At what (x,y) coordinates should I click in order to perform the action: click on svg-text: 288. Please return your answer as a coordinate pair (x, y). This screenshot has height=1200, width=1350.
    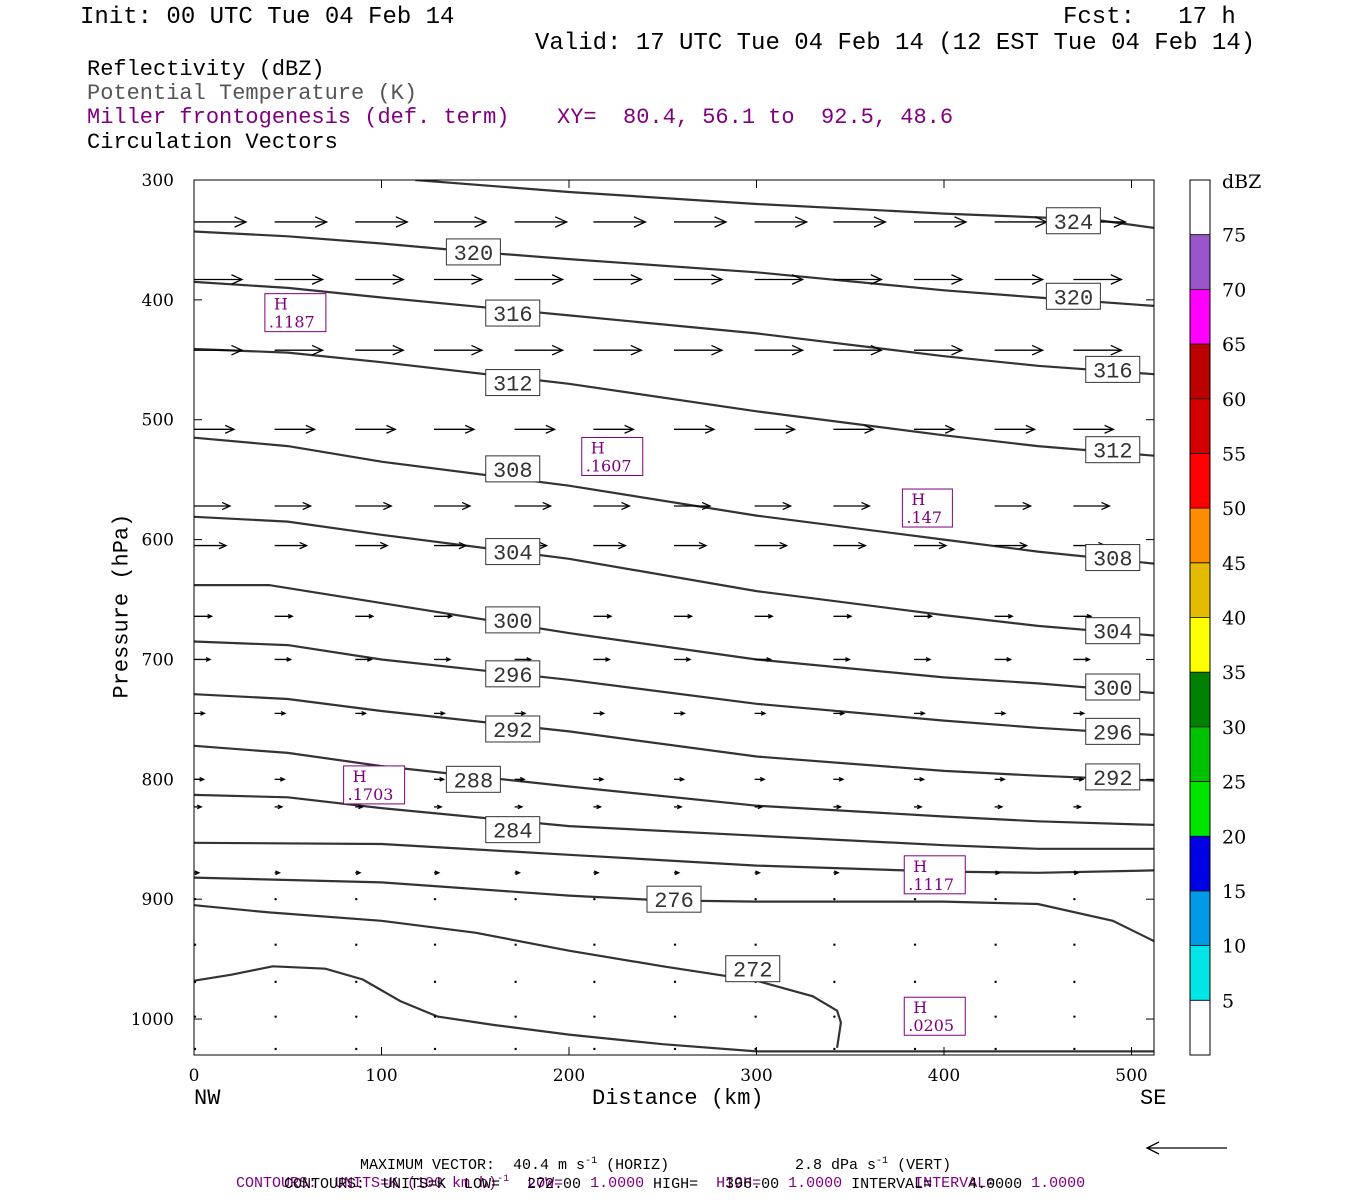
    Looking at the image, I should click on (474, 781).